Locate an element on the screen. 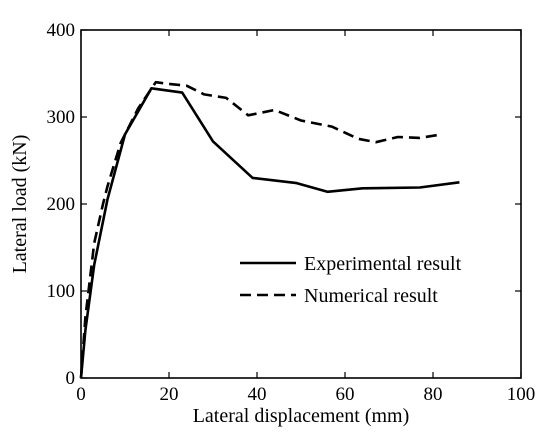 The height and width of the screenshot is (439, 550). x-tick-label: 0 is located at coordinates (81, 394).